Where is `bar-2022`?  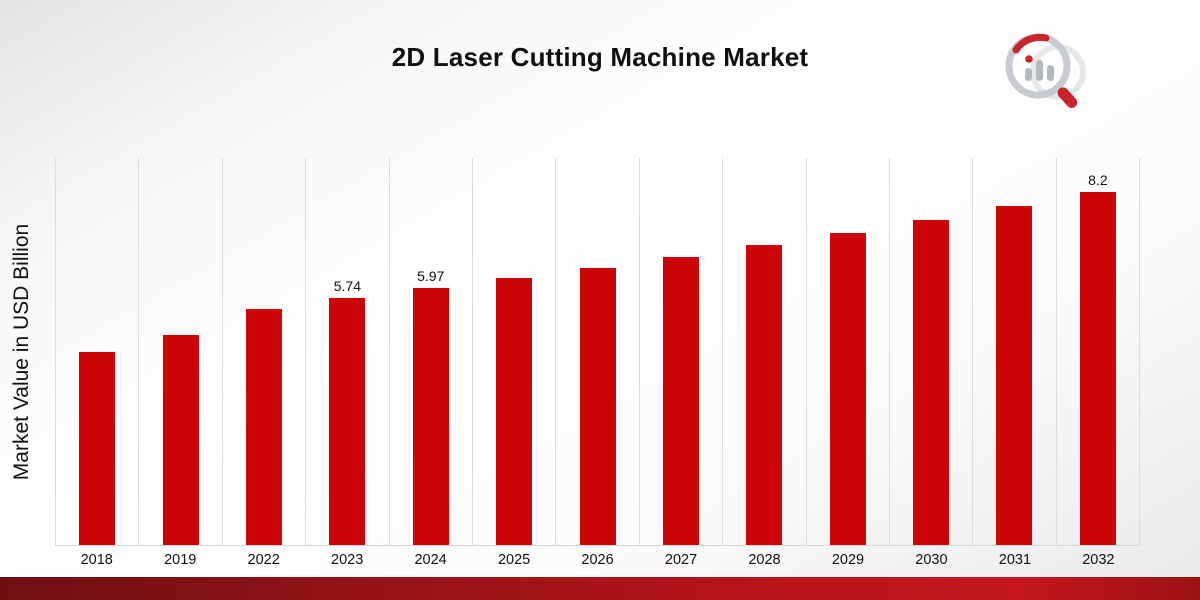
bar-2022 is located at coordinates (263, 426).